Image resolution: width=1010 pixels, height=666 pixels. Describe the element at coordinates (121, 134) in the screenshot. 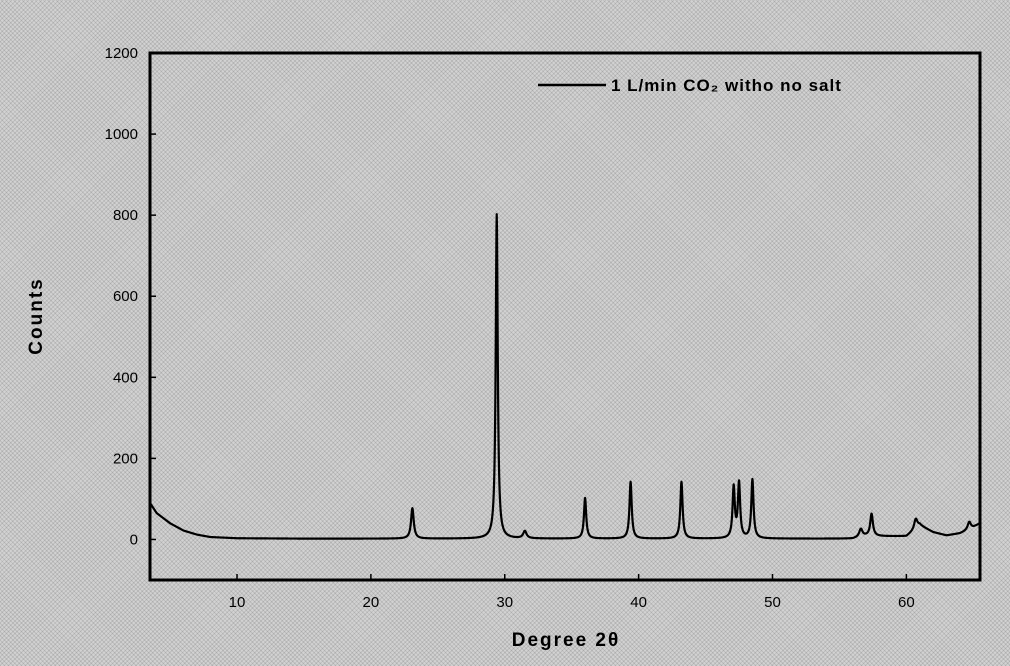

I see `y-tick-label: 1000` at that location.